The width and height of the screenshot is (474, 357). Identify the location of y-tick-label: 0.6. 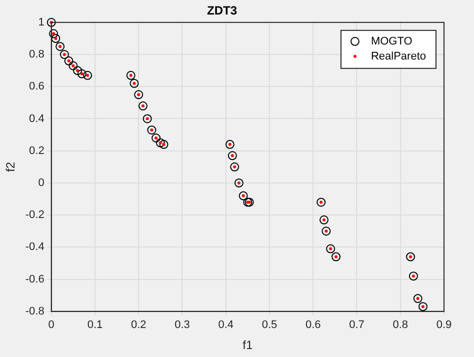
(36, 86).